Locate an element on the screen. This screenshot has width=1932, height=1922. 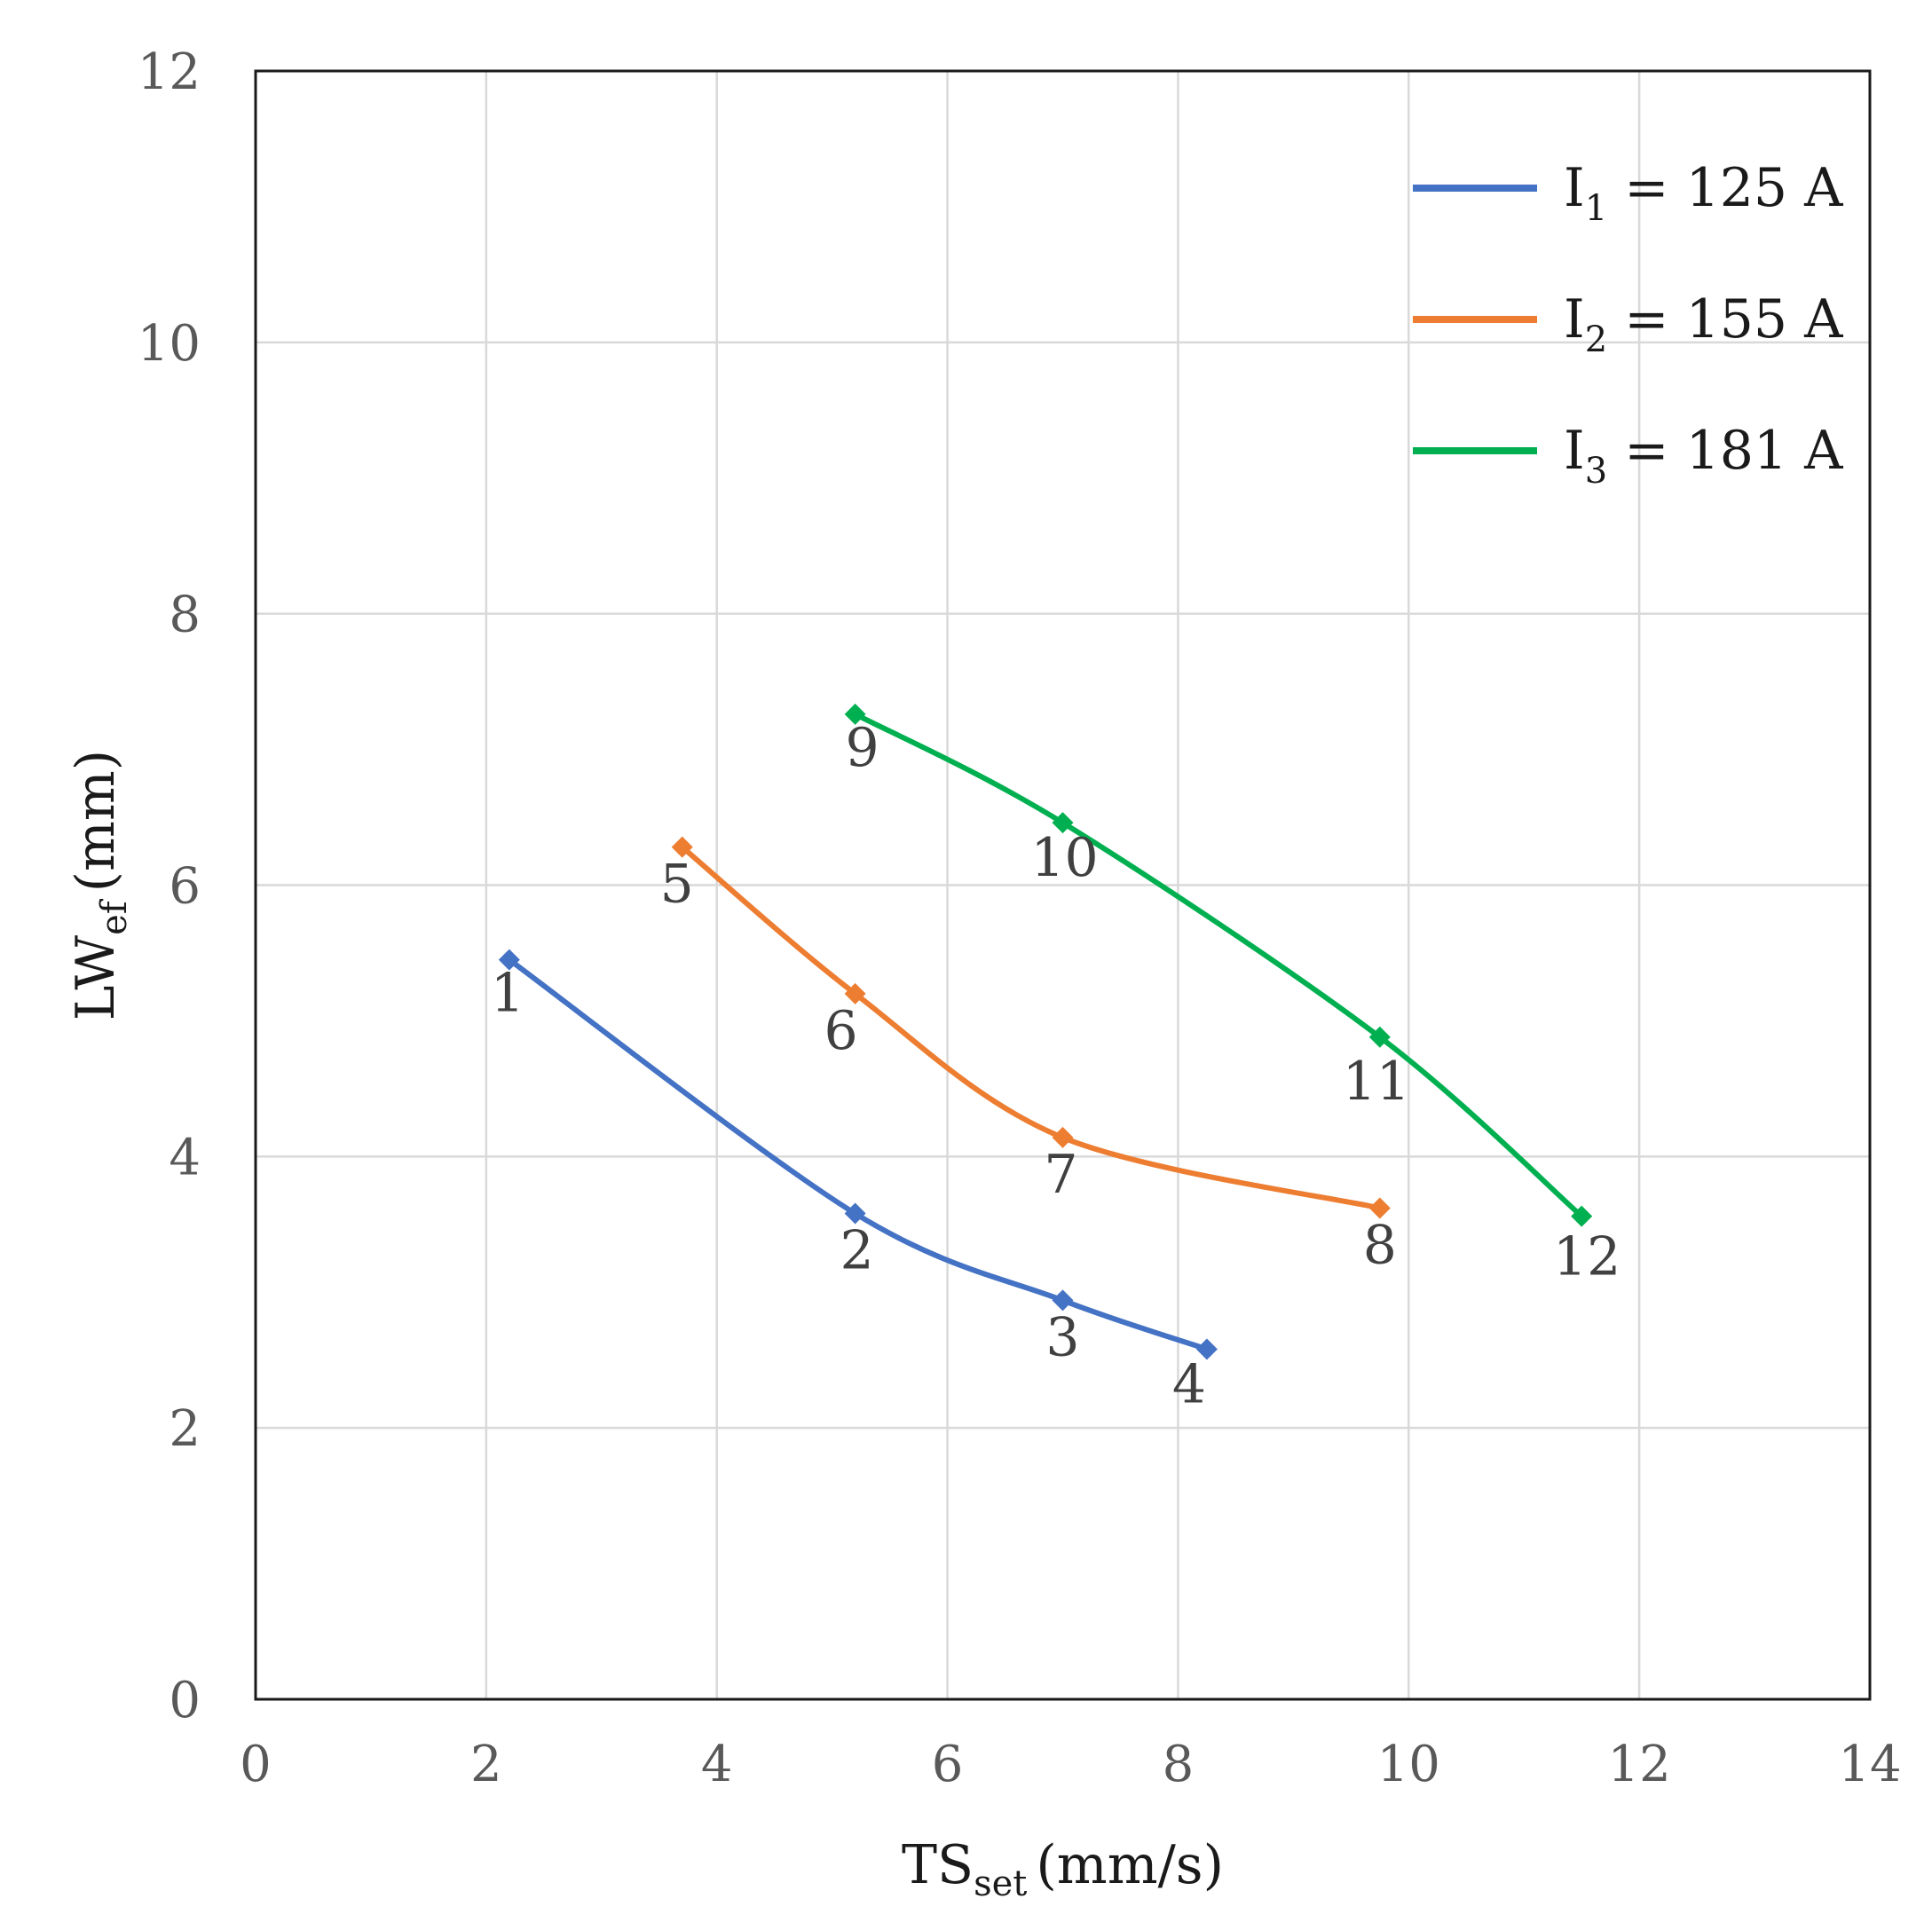
y-axis-label: LWef (mm) is located at coordinates (100, 885).